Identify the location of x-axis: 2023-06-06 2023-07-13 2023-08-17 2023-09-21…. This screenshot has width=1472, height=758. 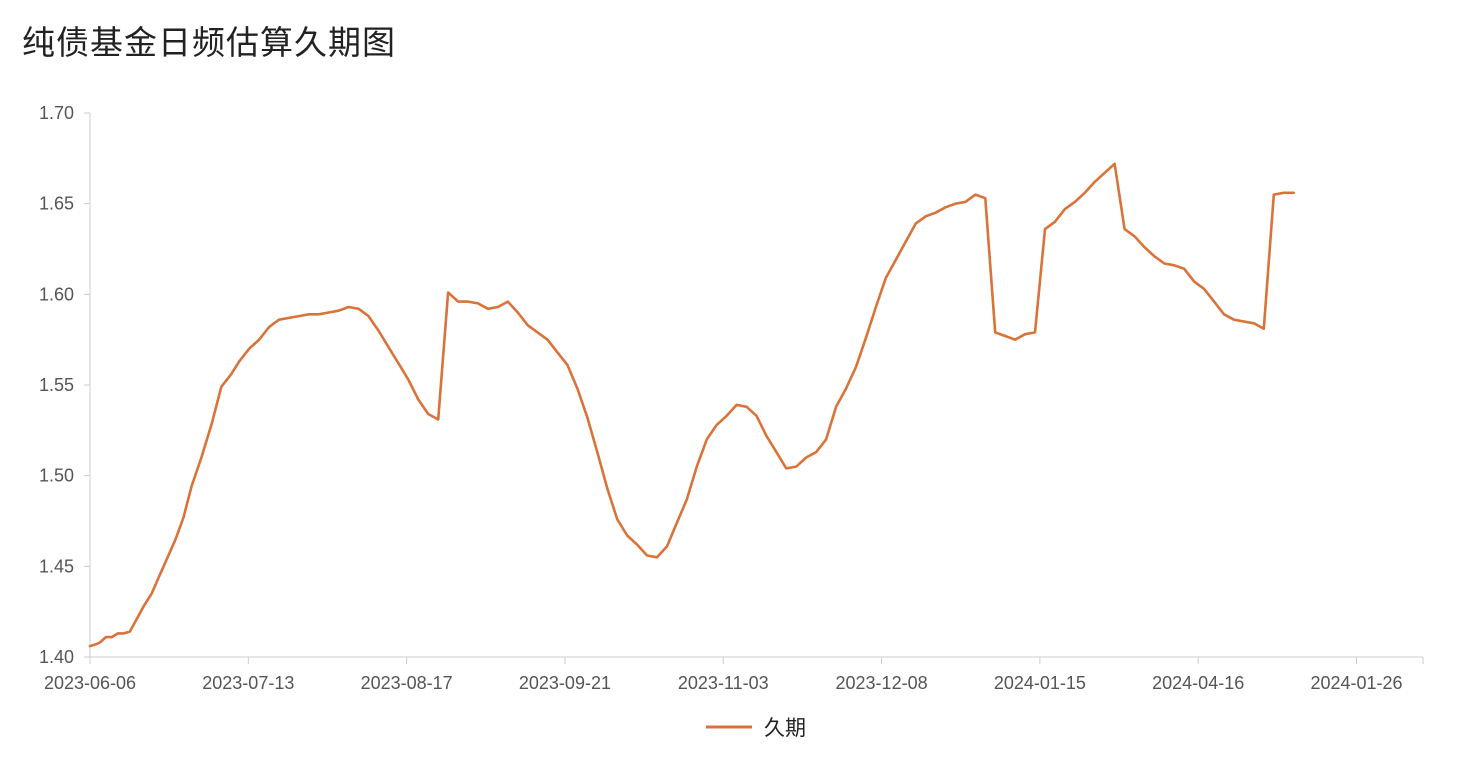
(734, 674).